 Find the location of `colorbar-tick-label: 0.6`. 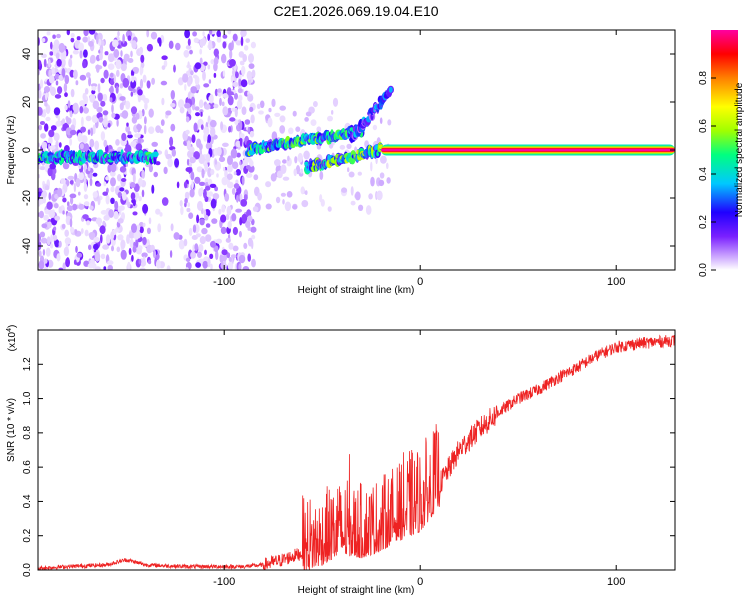

colorbar-tick-label: 0.6 is located at coordinates (703, 126).